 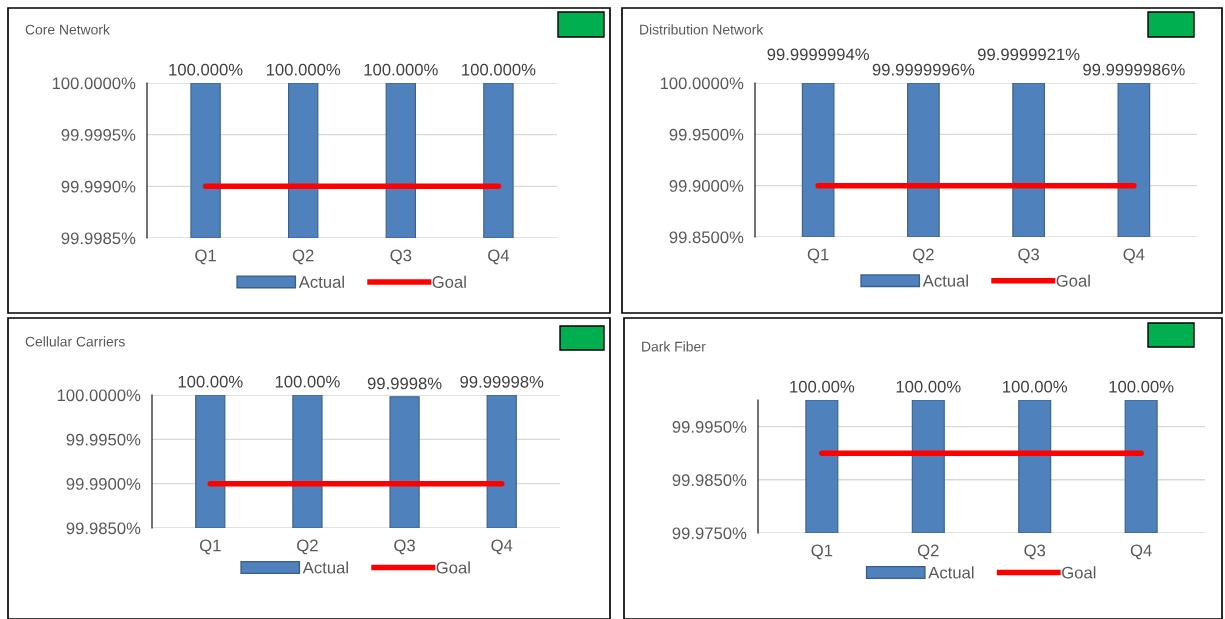 I want to click on data-label: 99.9998%, so click(x=404, y=383).